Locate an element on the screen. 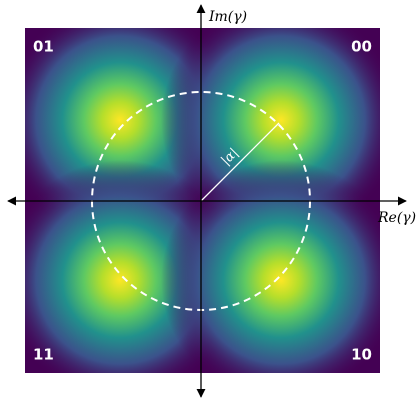  quadrant-label: 00 is located at coordinates (361, 47).